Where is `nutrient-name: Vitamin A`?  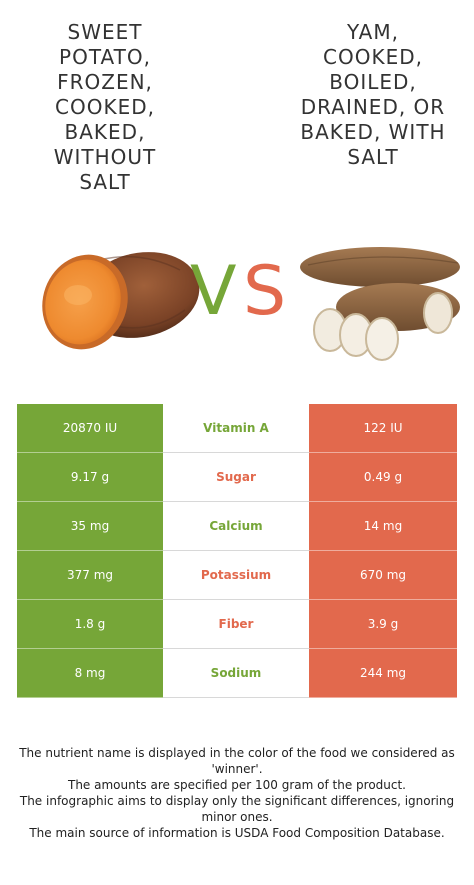
nutrient-name: Vitamin A is located at coordinates (236, 428).